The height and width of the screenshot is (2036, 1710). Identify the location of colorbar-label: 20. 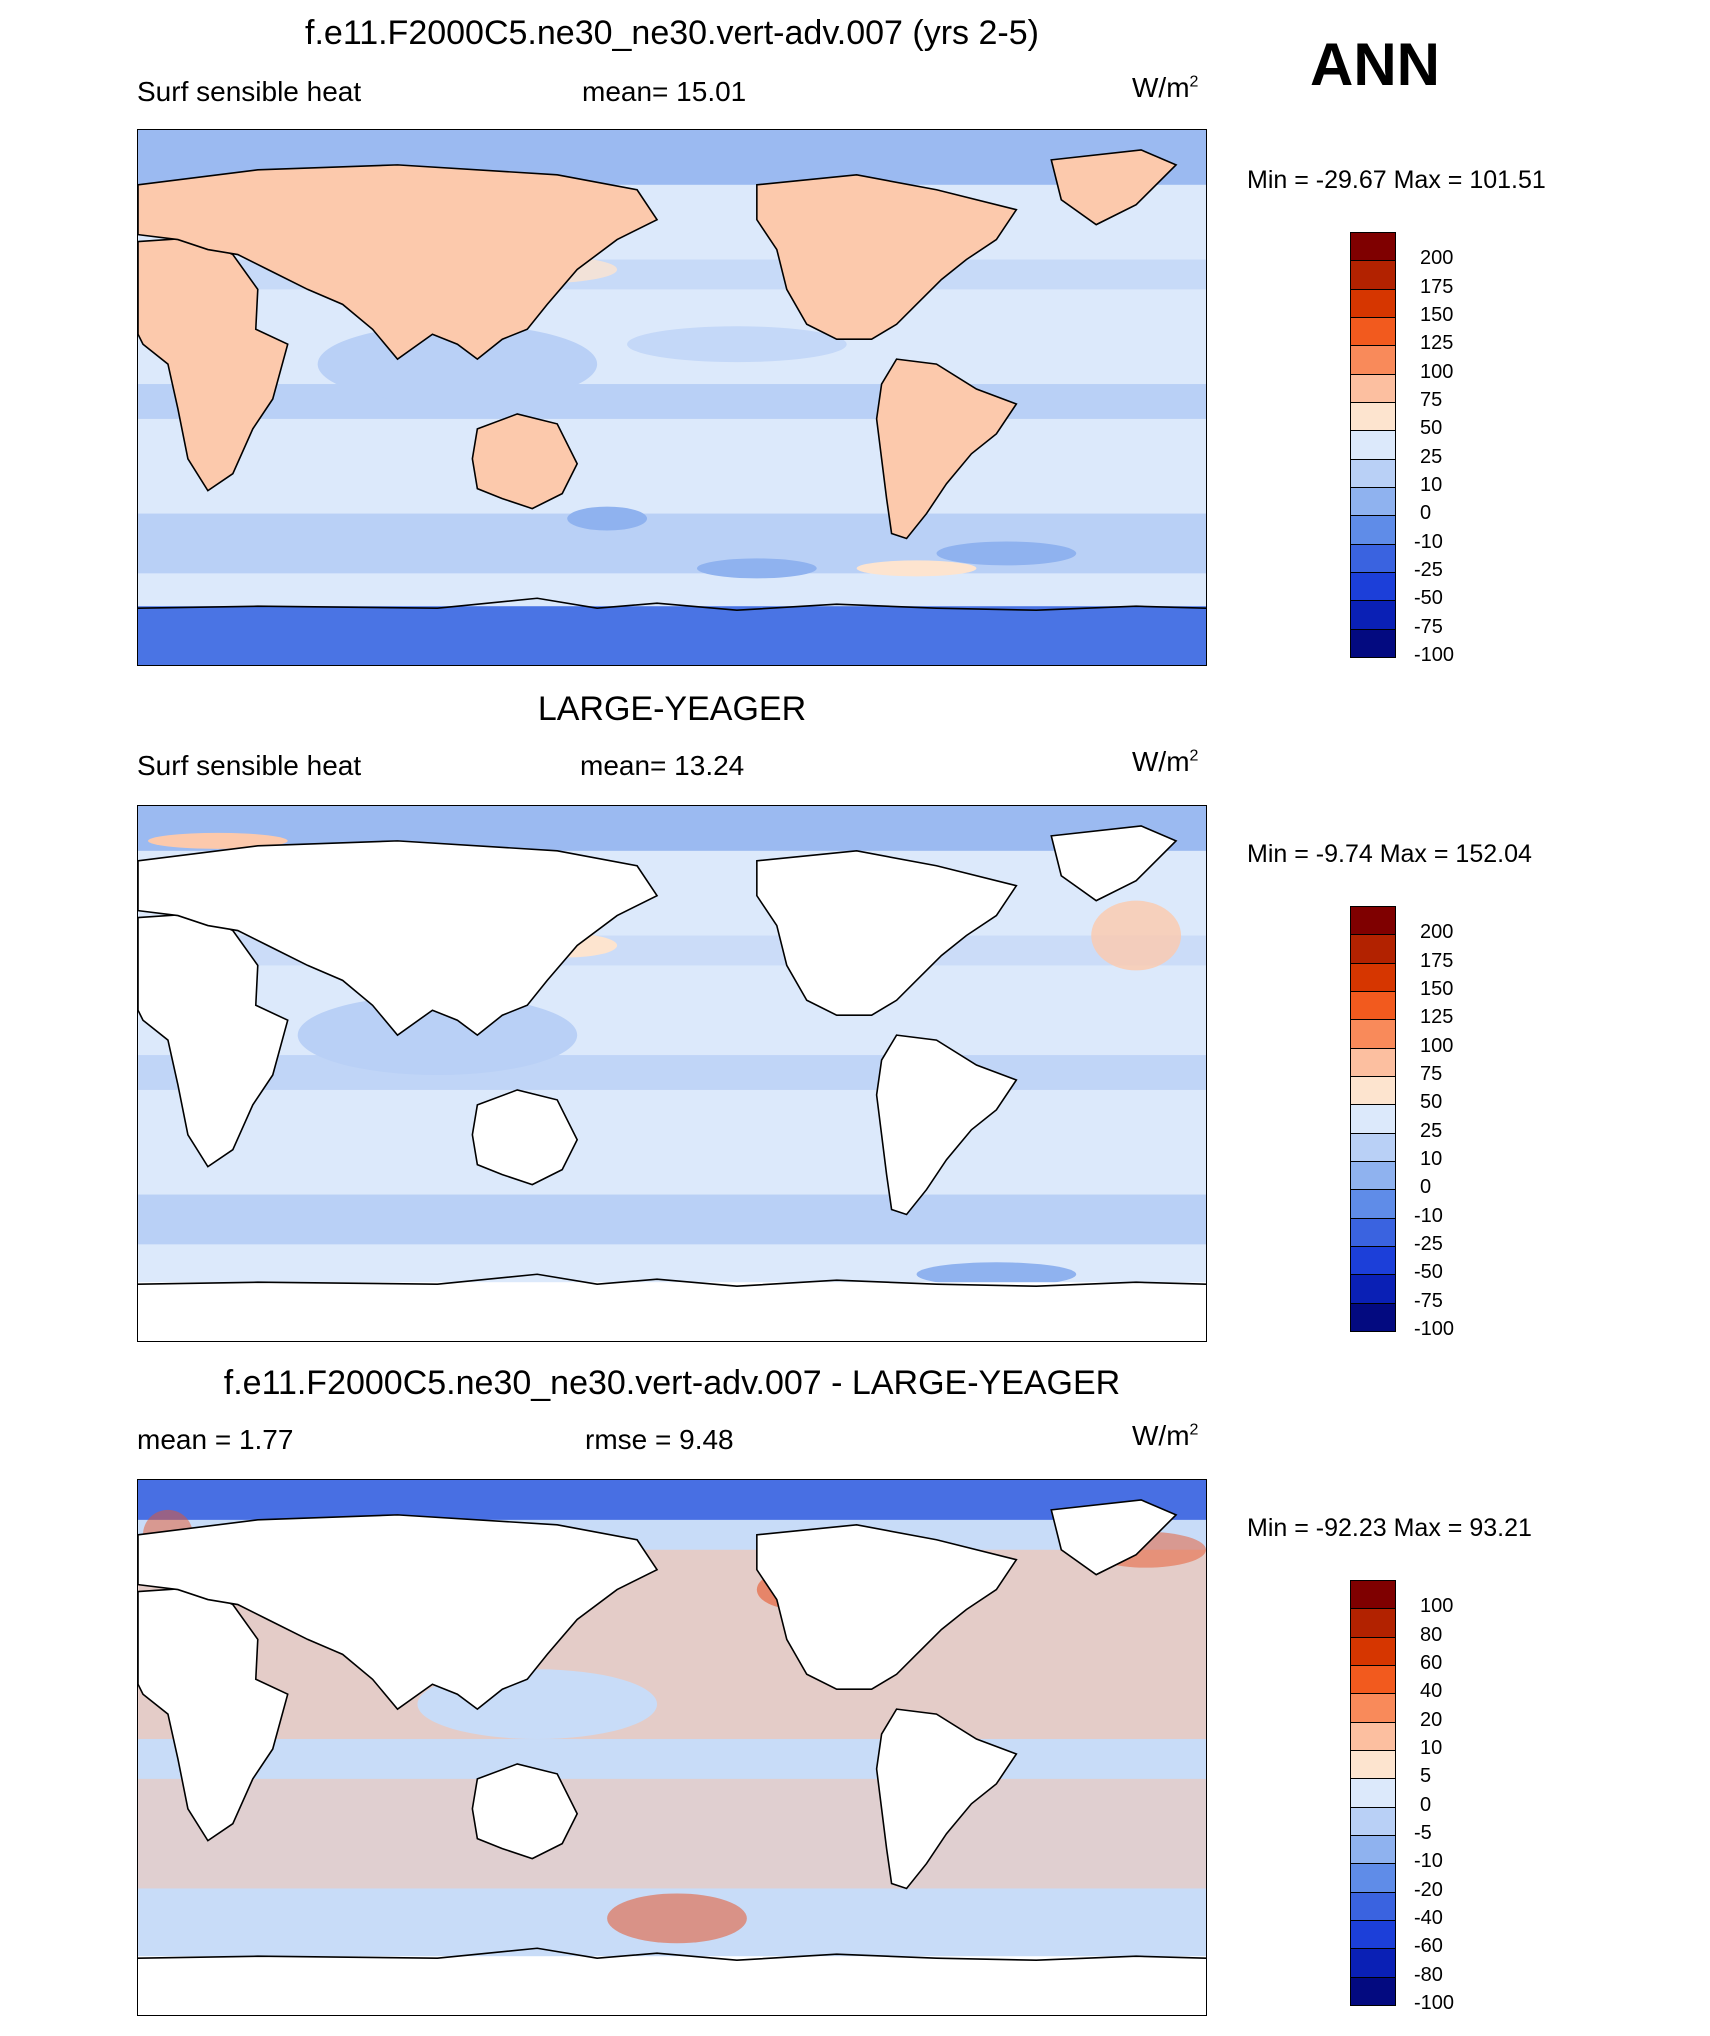
(1431, 1719).